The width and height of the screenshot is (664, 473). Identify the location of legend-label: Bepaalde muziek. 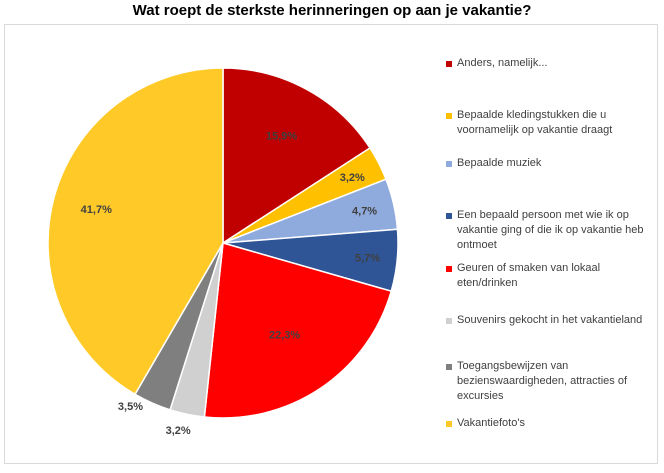
(499, 163).